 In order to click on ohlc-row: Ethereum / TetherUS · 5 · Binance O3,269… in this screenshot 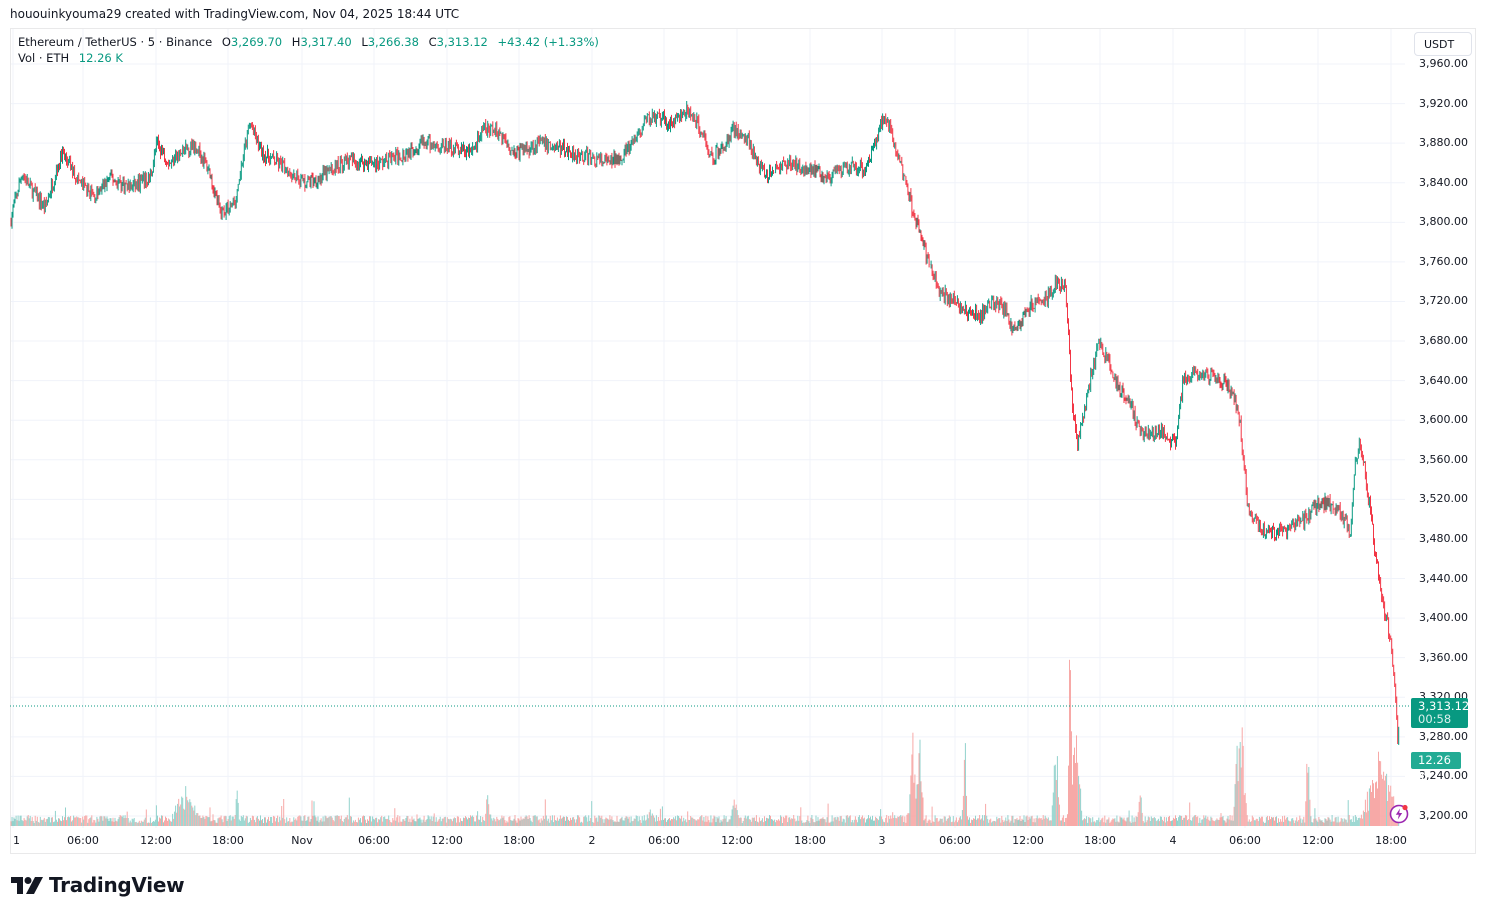, I will do `click(308, 42)`.